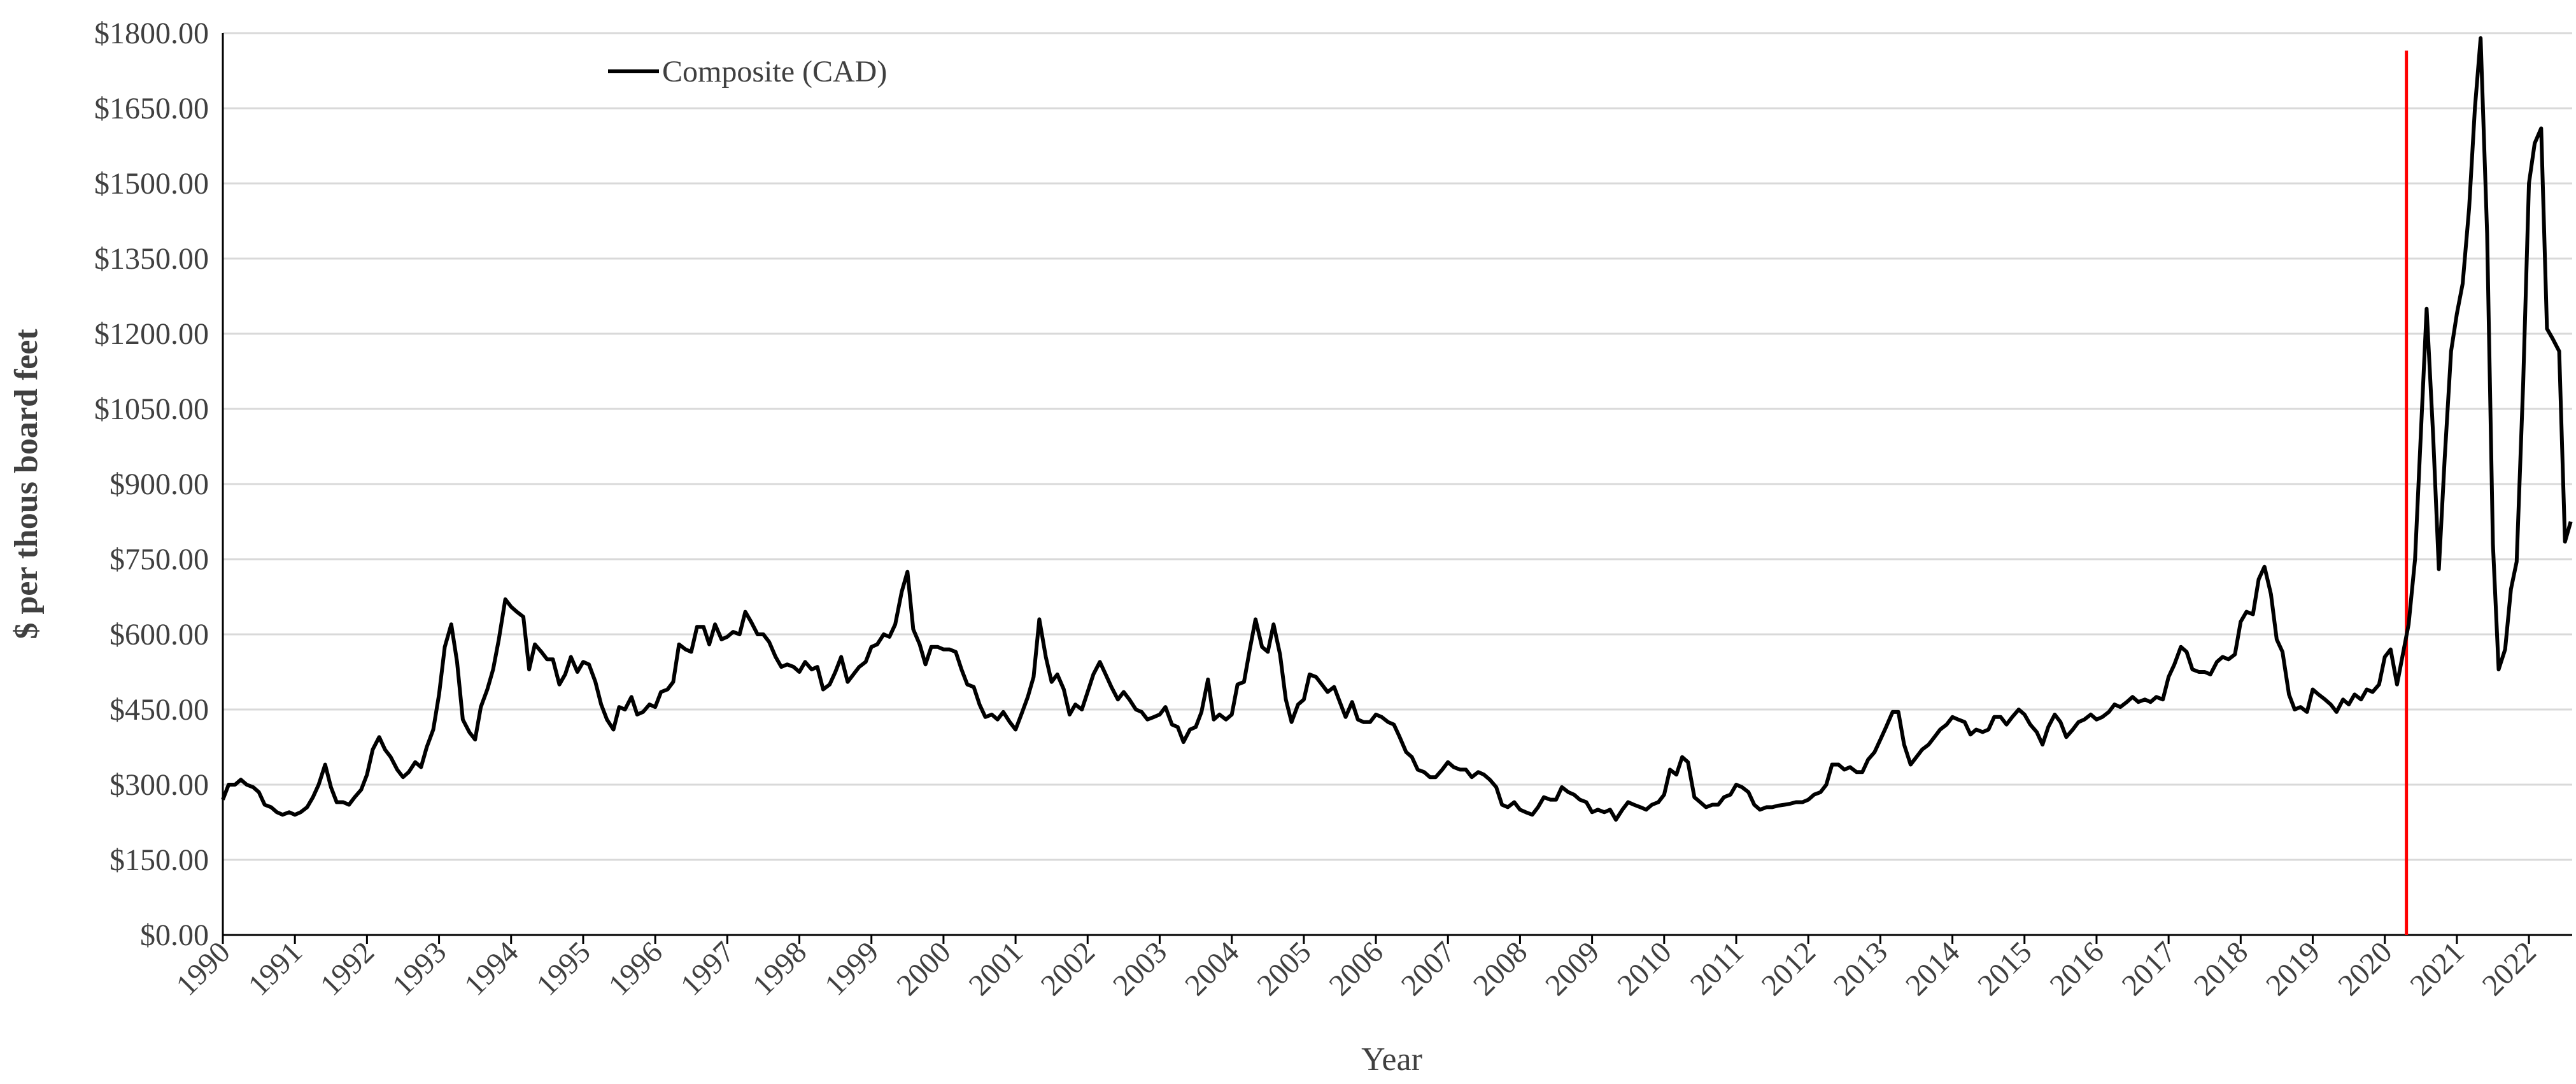 The height and width of the screenshot is (1084, 2576). I want to click on x-tick-label: 2016, so click(2076, 969).